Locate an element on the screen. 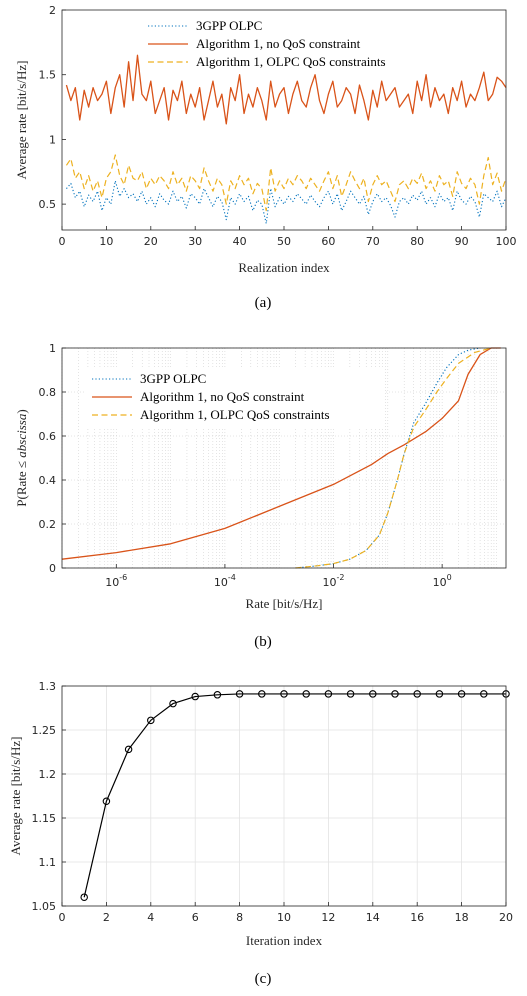 The width and height of the screenshot is (527, 996). x-tick-label-a: 40 is located at coordinates (240, 241).